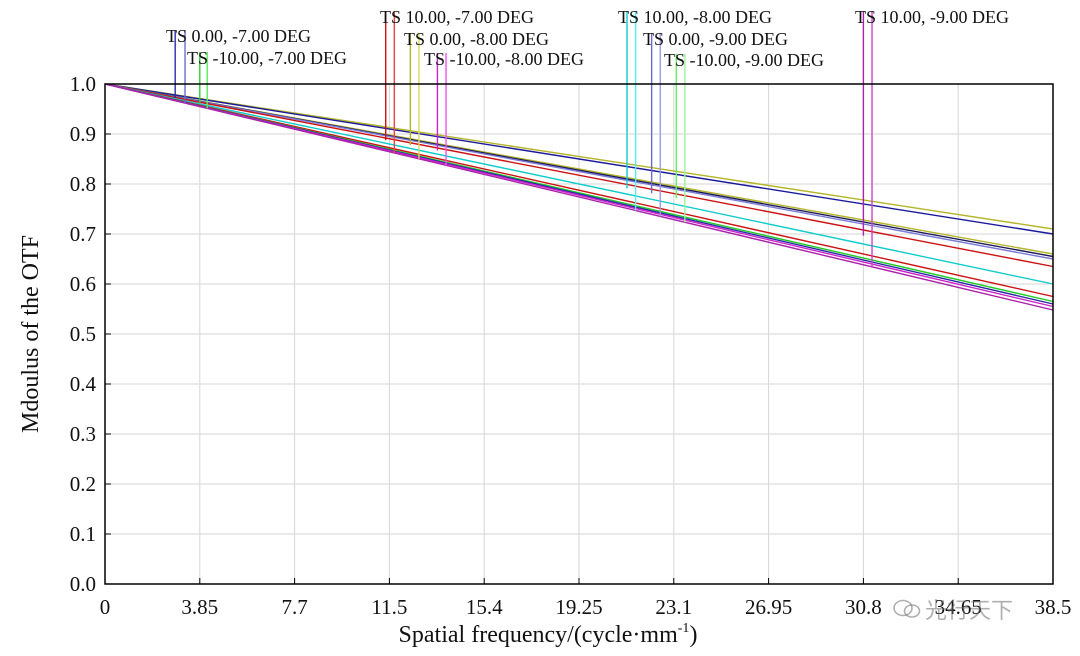  I want to click on watermark: 光行天下, so click(953, 609).